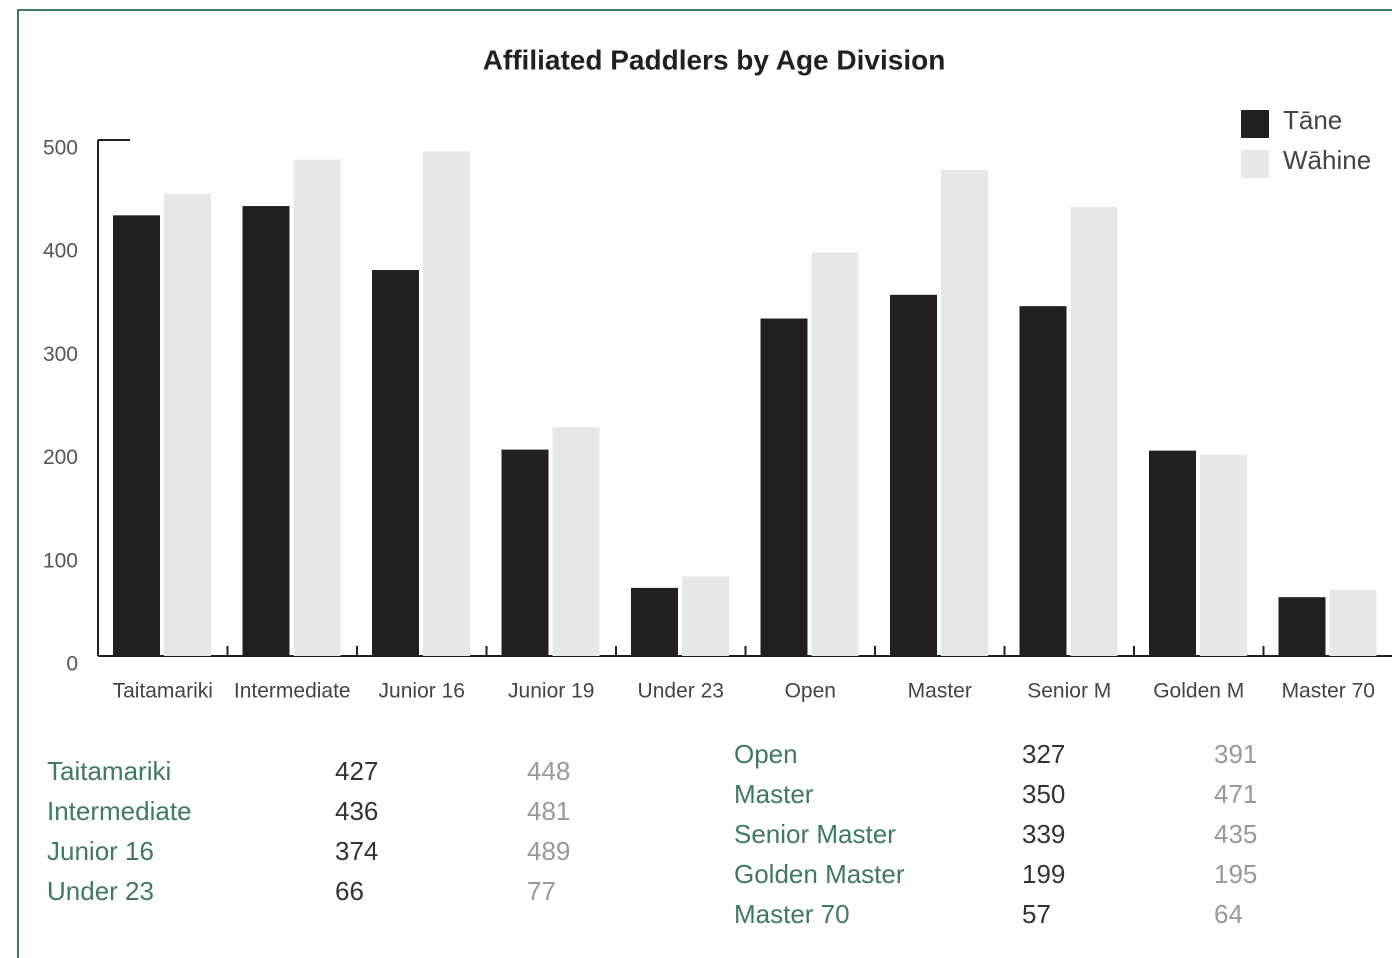 The width and height of the screenshot is (1392, 958). I want to click on cell-value: 481, so click(548, 811).